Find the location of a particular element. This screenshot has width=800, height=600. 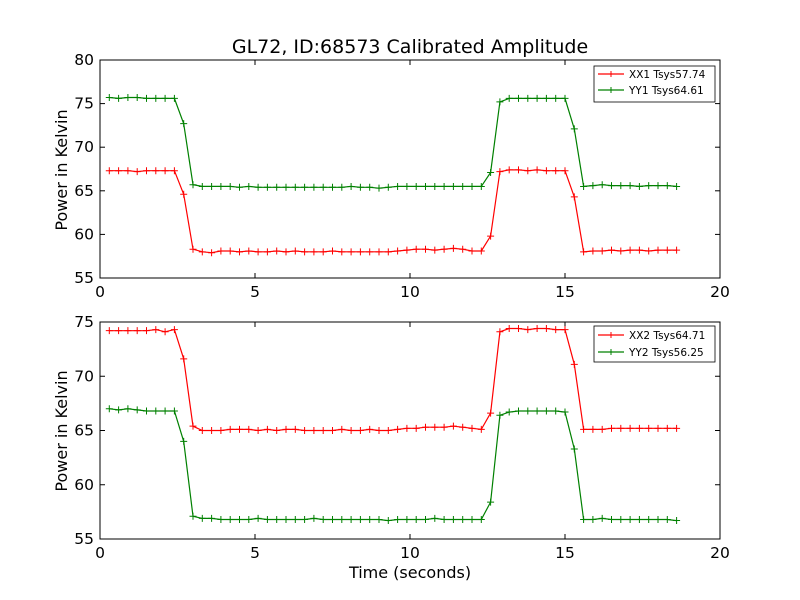

bottom-legend-marker-yy2 is located at coordinates (611, 352).